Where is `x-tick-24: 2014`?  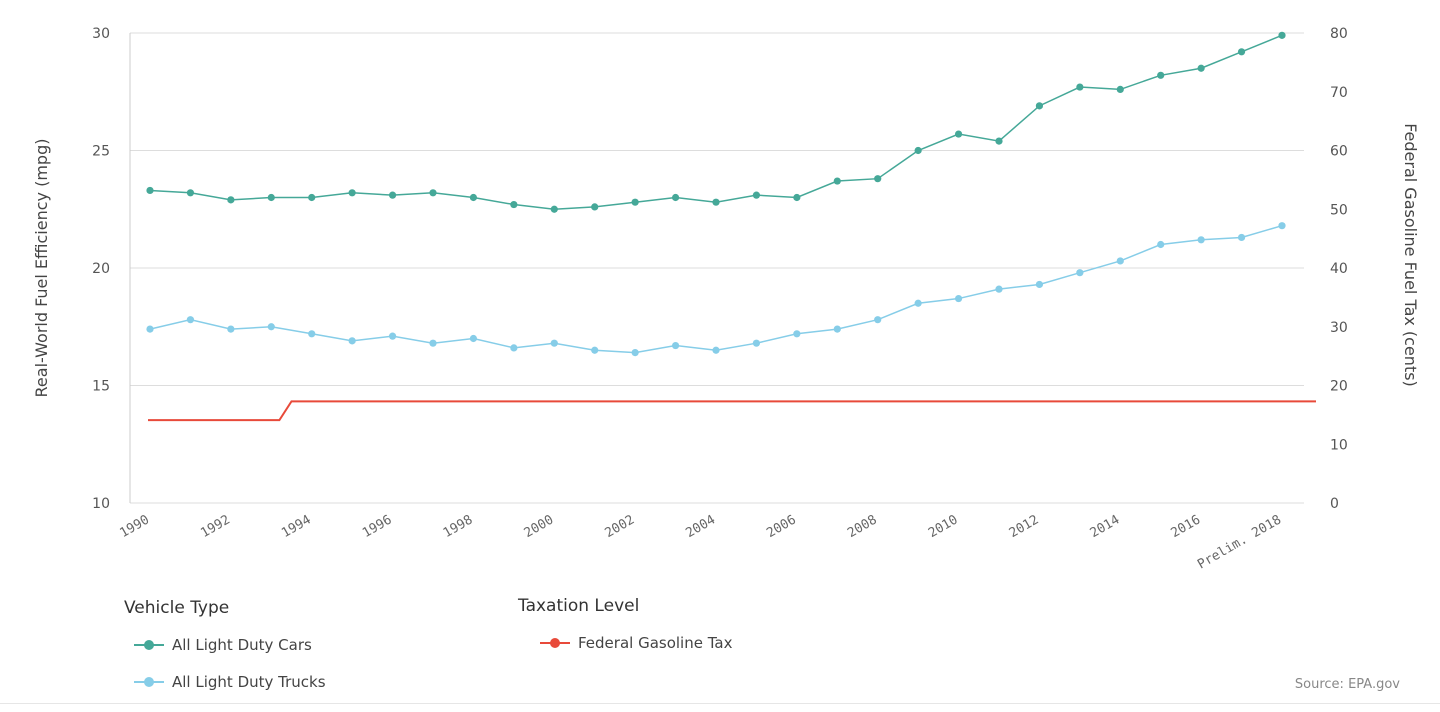 x-tick-24: 2014 is located at coordinates (1105, 526).